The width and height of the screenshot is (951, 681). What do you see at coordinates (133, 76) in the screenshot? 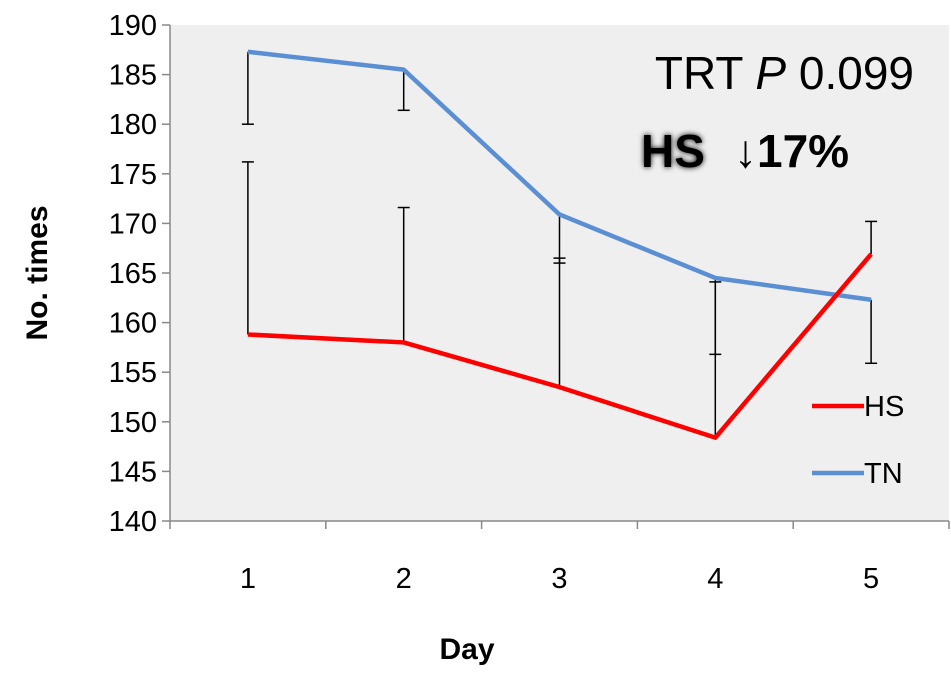
I see `y-tick-label: 185` at bounding box center [133, 76].